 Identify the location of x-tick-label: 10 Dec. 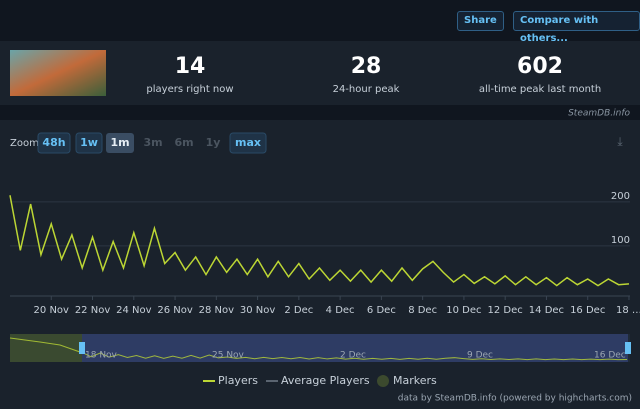
(463, 310).